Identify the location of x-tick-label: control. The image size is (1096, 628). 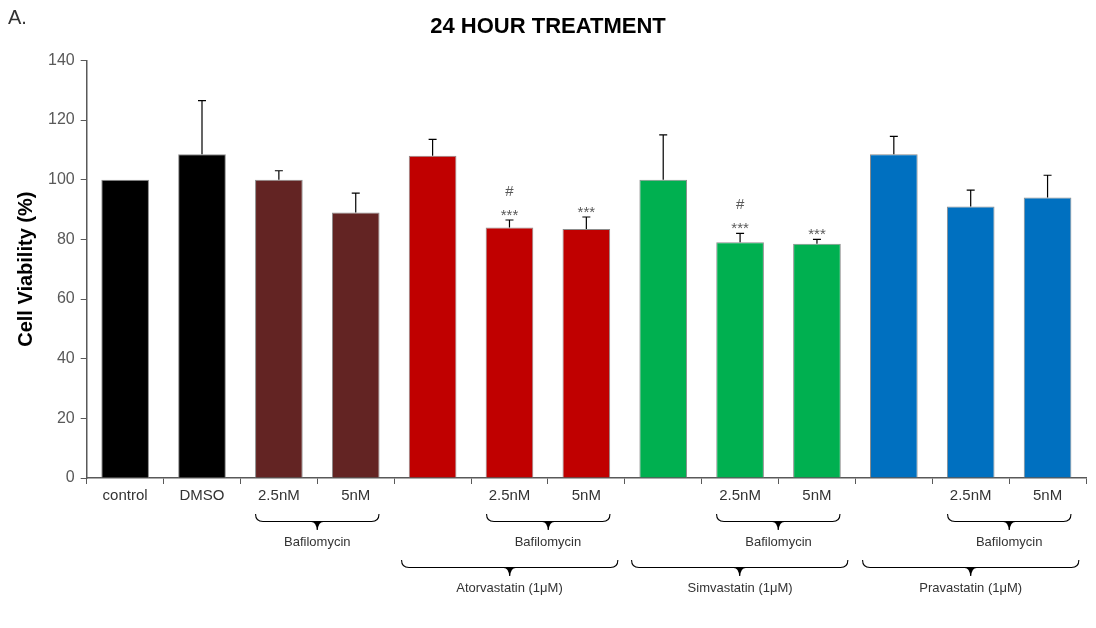
(125, 495).